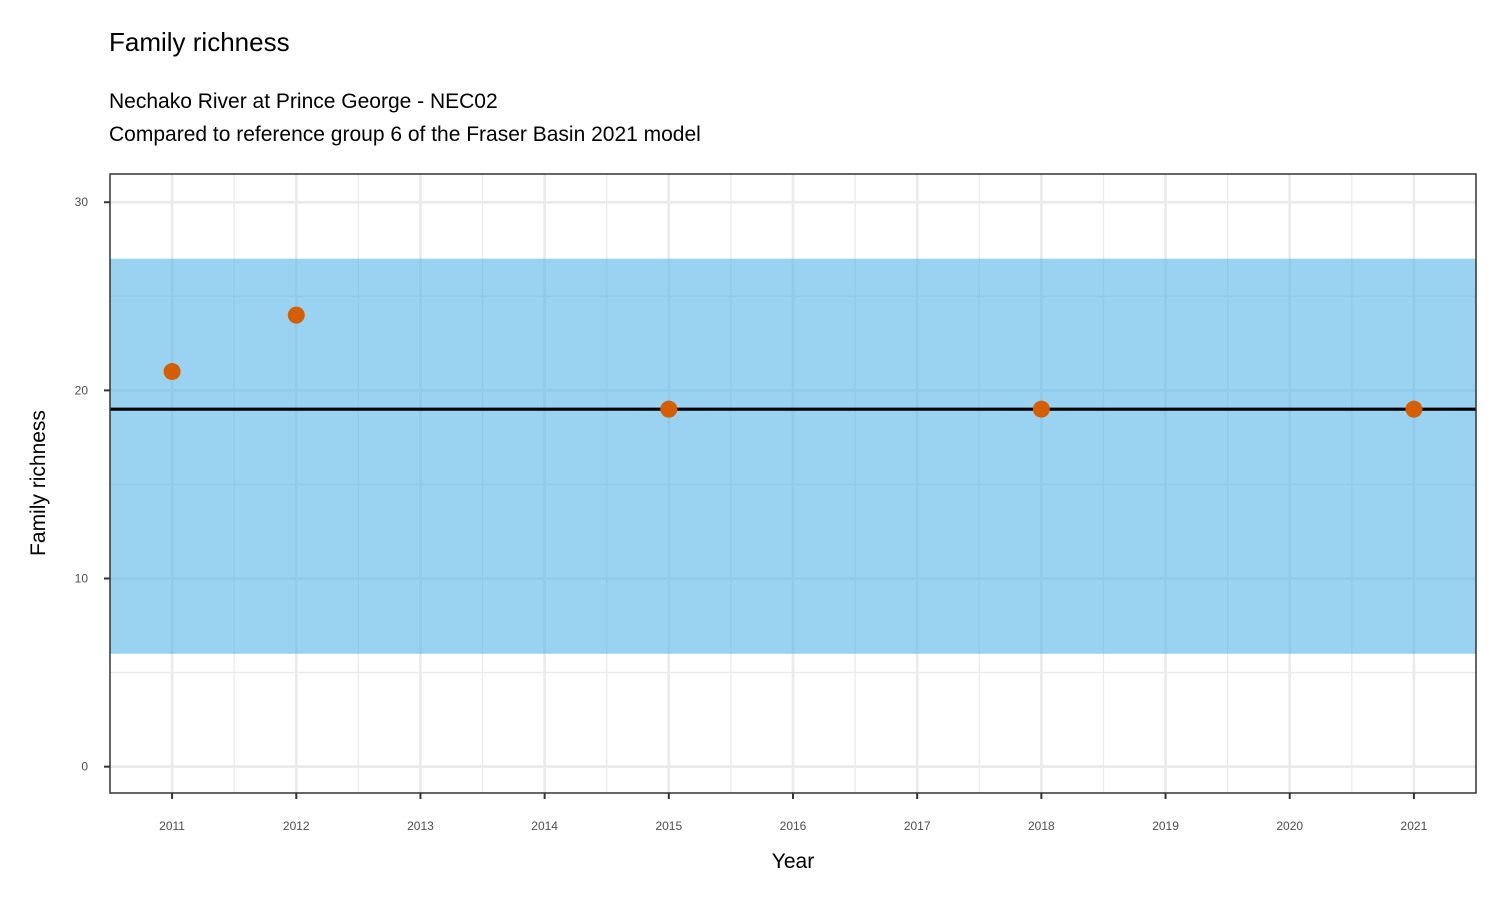  What do you see at coordinates (420, 826) in the screenshot?
I see `x-tick-label: 2013` at bounding box center [420, 826].